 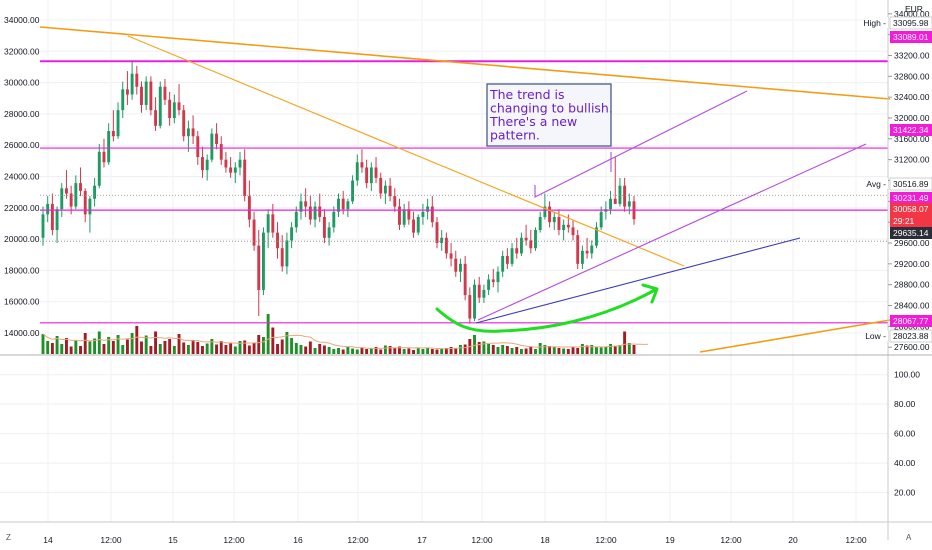 I want to click on indicator-tick-label: 60.00, so click(x=905, y=434).